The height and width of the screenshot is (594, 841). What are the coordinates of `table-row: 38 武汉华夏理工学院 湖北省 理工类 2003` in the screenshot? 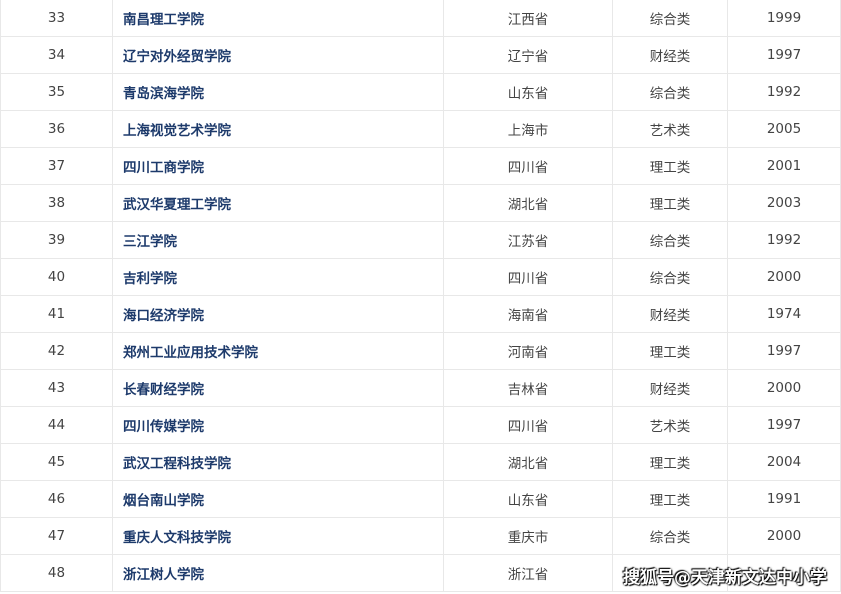 It's located at (420, 203).